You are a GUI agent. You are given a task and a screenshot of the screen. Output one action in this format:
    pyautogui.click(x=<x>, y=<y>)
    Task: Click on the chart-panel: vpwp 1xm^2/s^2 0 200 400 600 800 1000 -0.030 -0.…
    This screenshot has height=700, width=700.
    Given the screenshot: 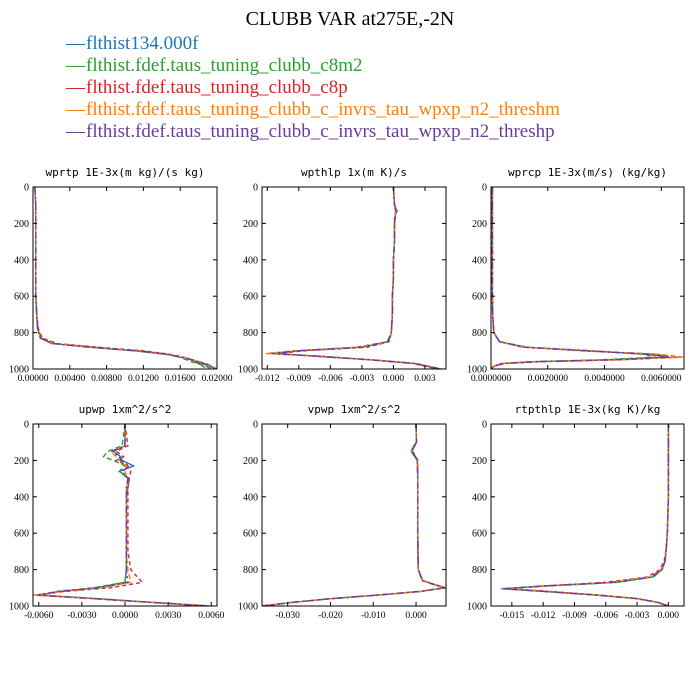 What is the action you would take?
    pyautogui.click(x=342, y=512)
    